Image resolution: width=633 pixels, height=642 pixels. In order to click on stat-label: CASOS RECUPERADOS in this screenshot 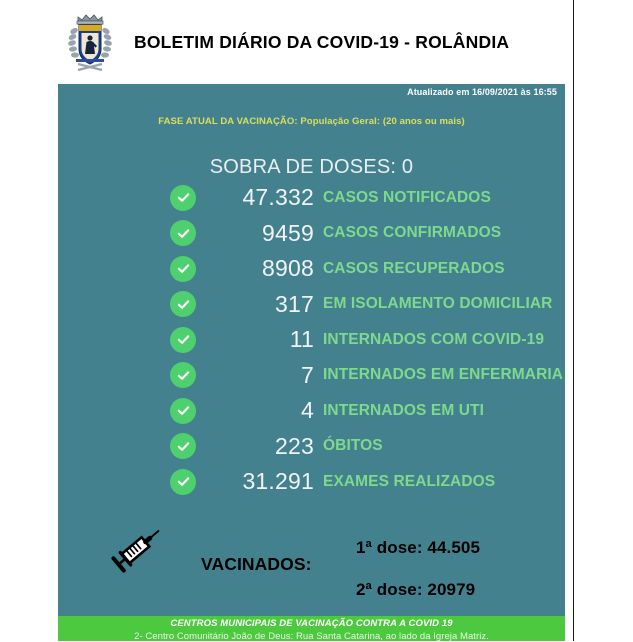, I will do `click(414, 268)`.